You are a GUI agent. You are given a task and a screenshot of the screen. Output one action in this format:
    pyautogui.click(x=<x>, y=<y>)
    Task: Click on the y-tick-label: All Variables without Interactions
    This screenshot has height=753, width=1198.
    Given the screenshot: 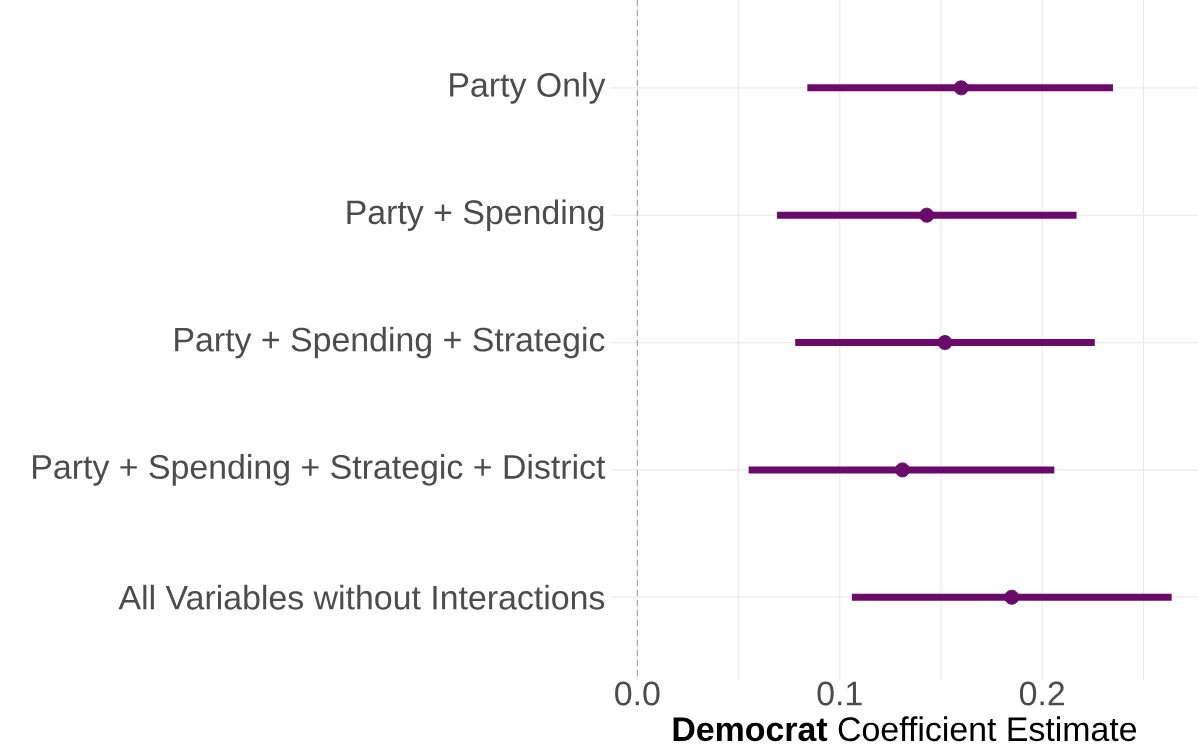 What is the action you would take?
    pyautogui.click(x=361, y=597)
    